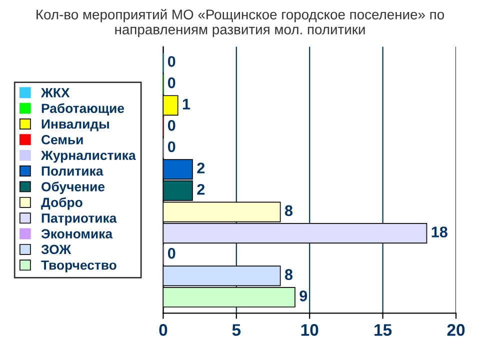 This screenshot has height=360, width=480. What do you see at coordinates (440, 232) in the screenshot?
I see `data-label: 18` at bounding box center [440, 232].